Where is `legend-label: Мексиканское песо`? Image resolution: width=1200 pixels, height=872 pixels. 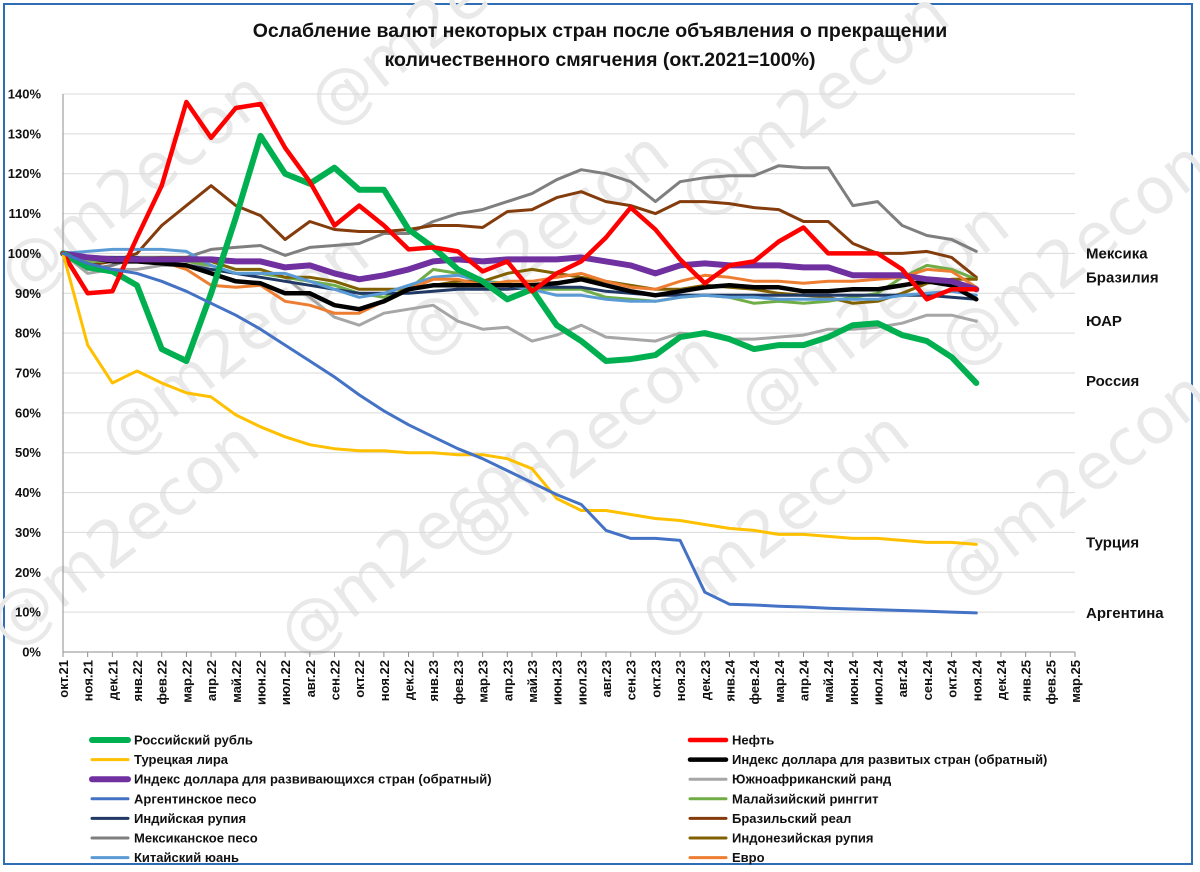 legend-label: Мексиканское песо is located at coordinates (196, 838).